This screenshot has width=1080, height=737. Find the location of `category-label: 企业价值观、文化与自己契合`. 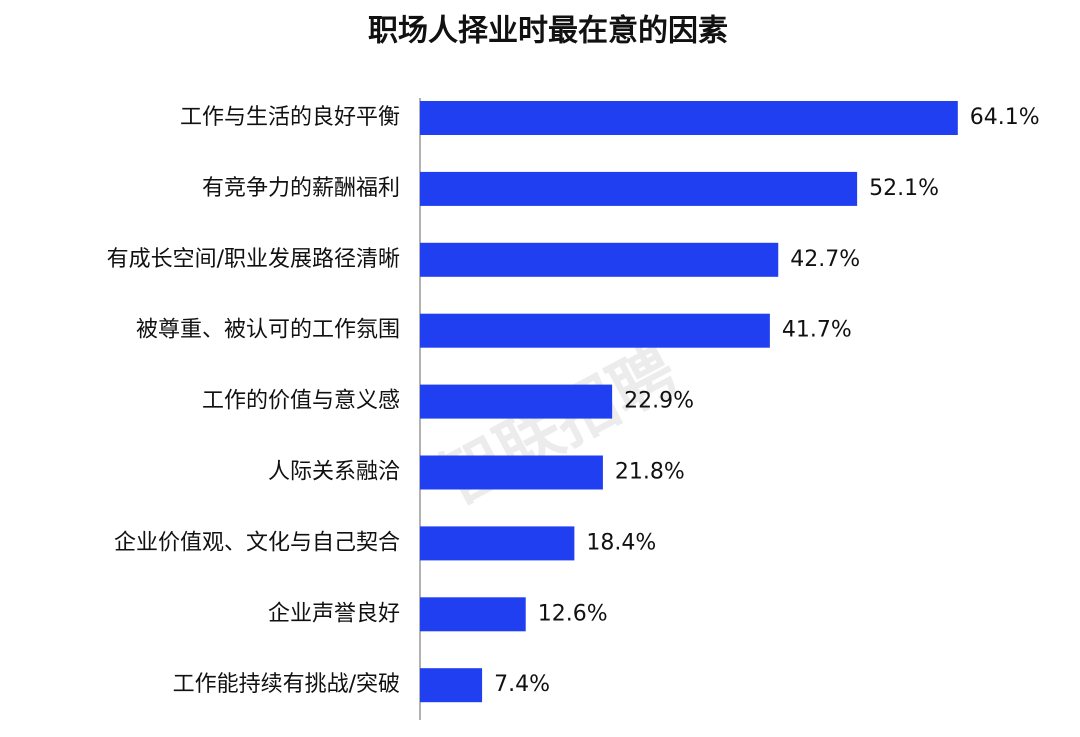

category-label: 企业价值观、文化与自己契合 is located at coordinates (257, 542).